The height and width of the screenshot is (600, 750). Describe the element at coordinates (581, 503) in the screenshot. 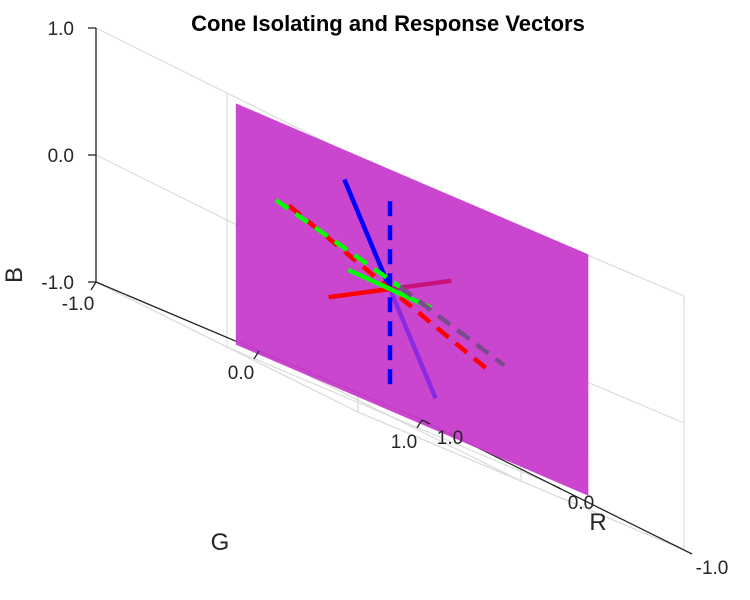

I see `x-tick-label: 0.0` at that location.